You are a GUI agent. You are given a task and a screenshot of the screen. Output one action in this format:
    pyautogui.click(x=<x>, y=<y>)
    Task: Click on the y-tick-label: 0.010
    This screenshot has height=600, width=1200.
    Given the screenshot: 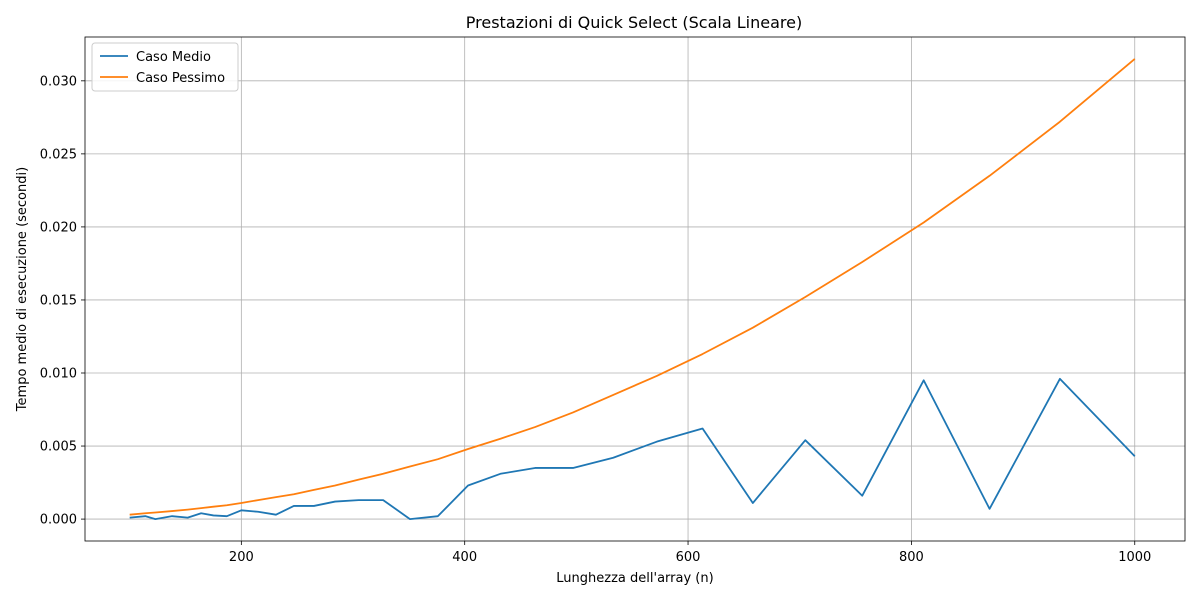 What is the action you would take?
    pyautogui.click(x=58, y=374)
    